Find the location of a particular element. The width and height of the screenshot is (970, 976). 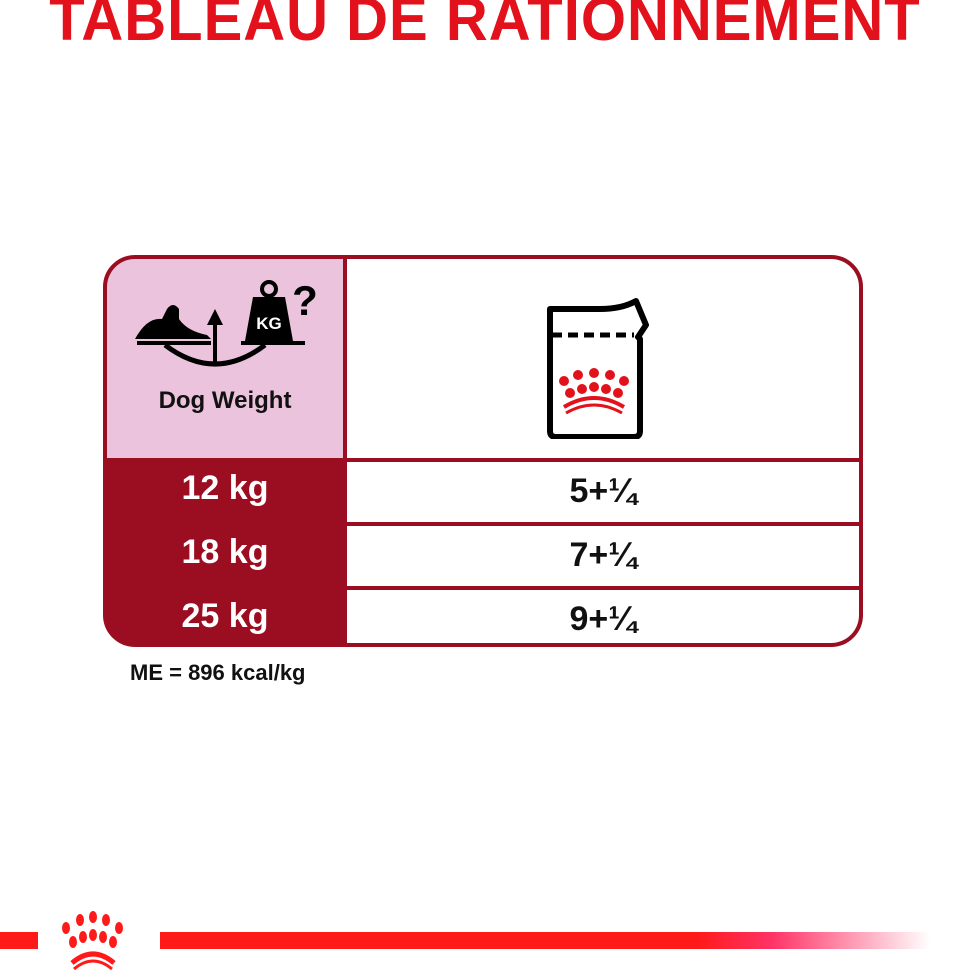

energy-note: ME = 896 kcal/kg is located at coordinates (218, 672).